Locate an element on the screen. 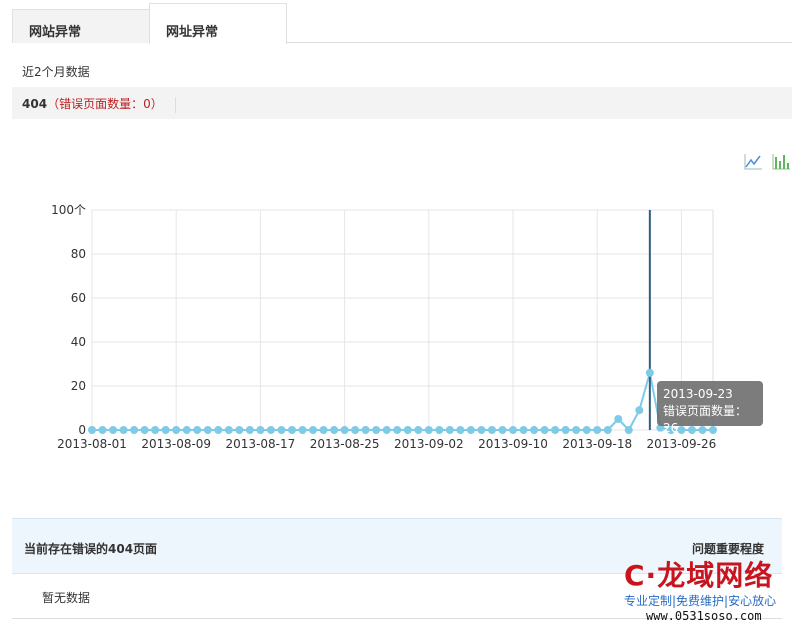 Image resolution: width=804 pixels, height=636 pixels. chart-tooltip: 2013-09-23 错误页面数量：26 is located at coordinates (710, 408).